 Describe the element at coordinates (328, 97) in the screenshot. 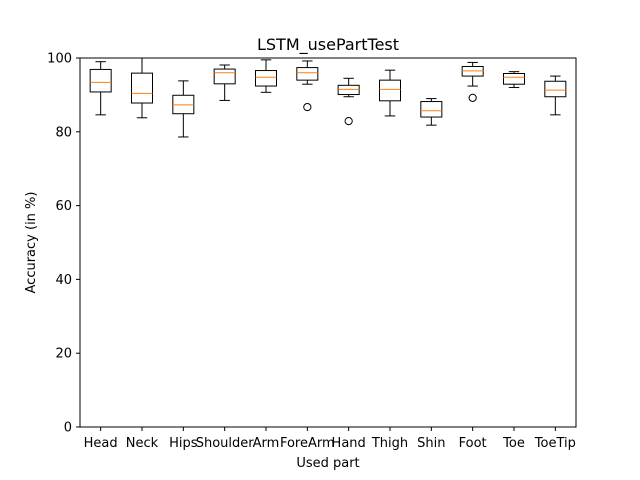

I see `plot-area` at that location.